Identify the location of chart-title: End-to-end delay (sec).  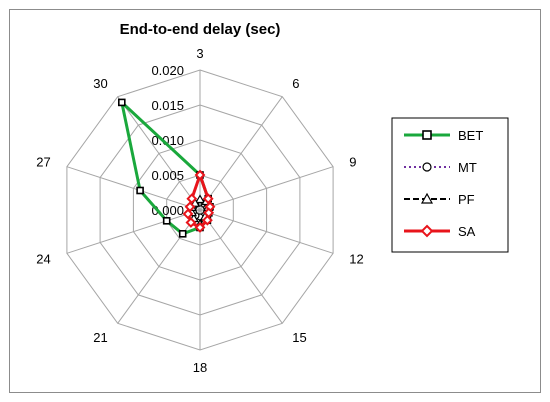
(200, 29).